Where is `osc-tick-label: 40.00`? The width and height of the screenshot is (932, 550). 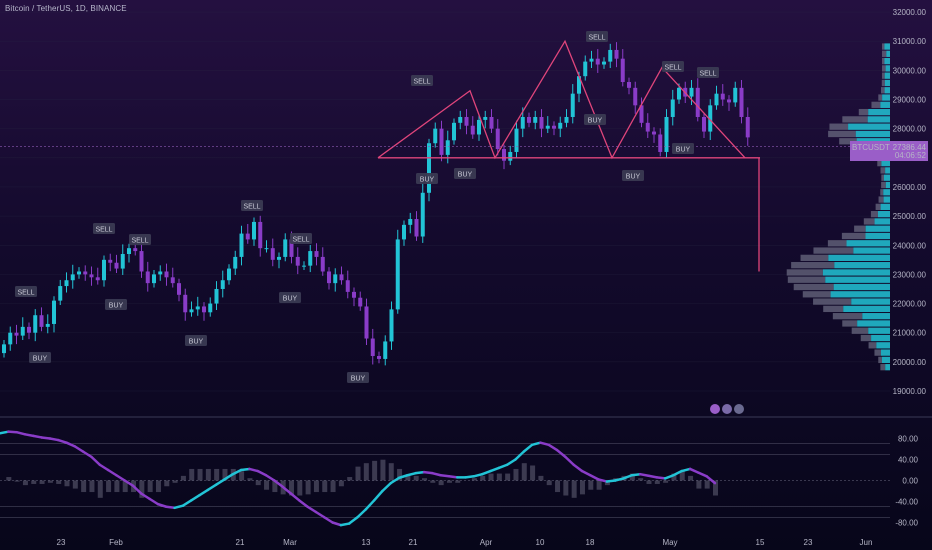
osc-tick-label: 40.00 is located at coordinates (908, 460).